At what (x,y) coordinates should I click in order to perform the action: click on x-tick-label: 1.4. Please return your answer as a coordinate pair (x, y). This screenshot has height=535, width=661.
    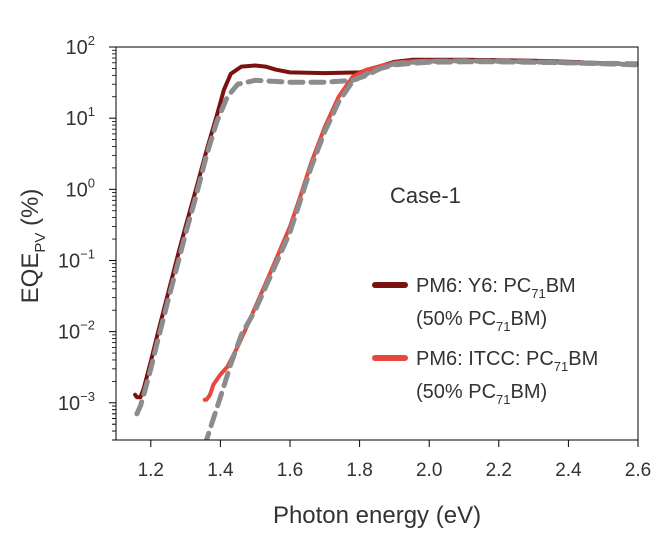
    Looking at the image, I should click on (220, 470).